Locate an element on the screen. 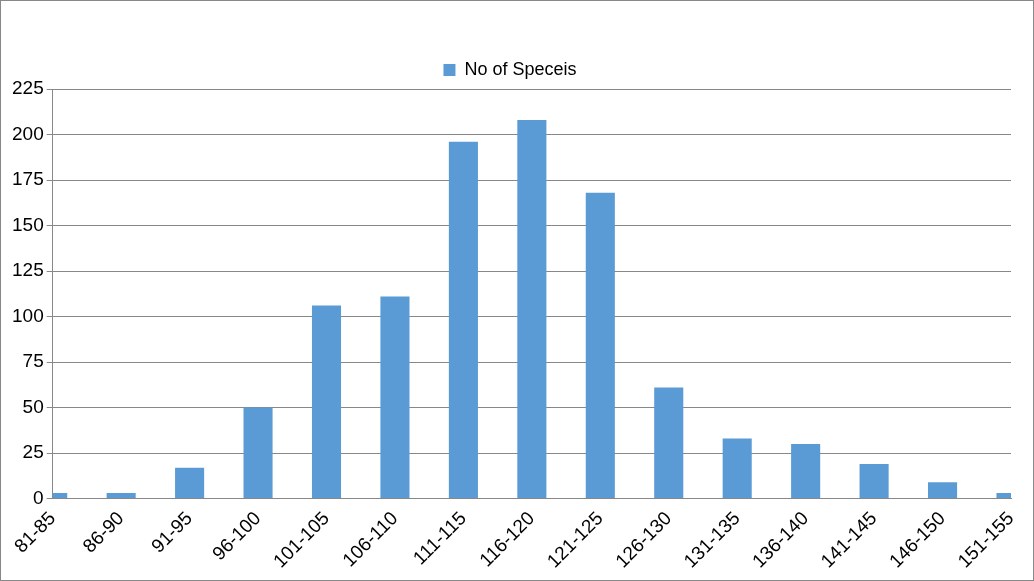  y-tick-label: 200 is located at coordinates (28, 133).